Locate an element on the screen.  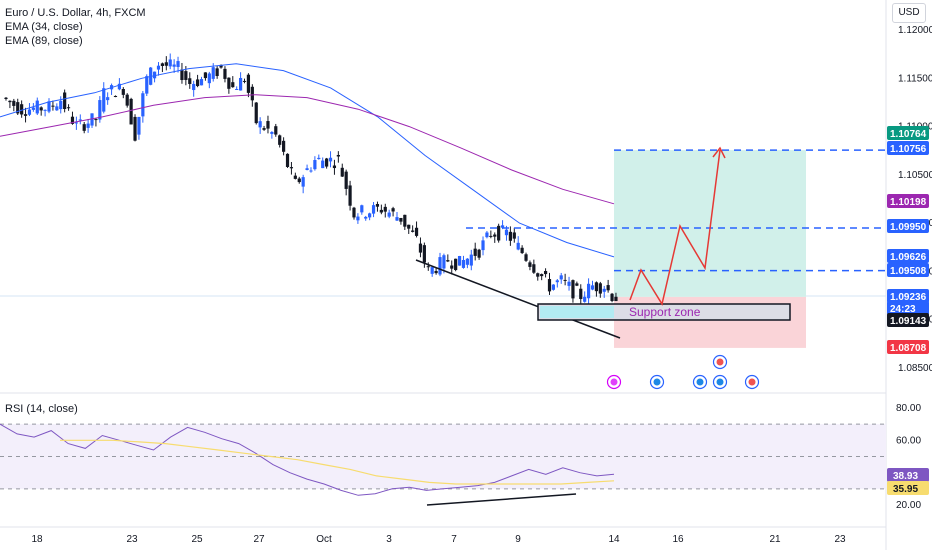
time-tick-label: 16 is located at coordinates (678, 539).